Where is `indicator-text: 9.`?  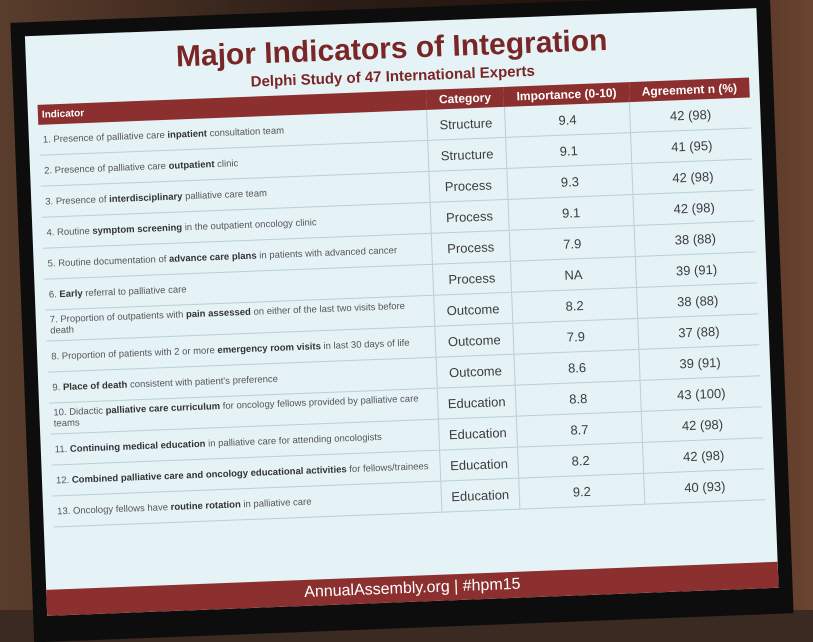
indicator-text: 9. is located at coordinates (58, 387).